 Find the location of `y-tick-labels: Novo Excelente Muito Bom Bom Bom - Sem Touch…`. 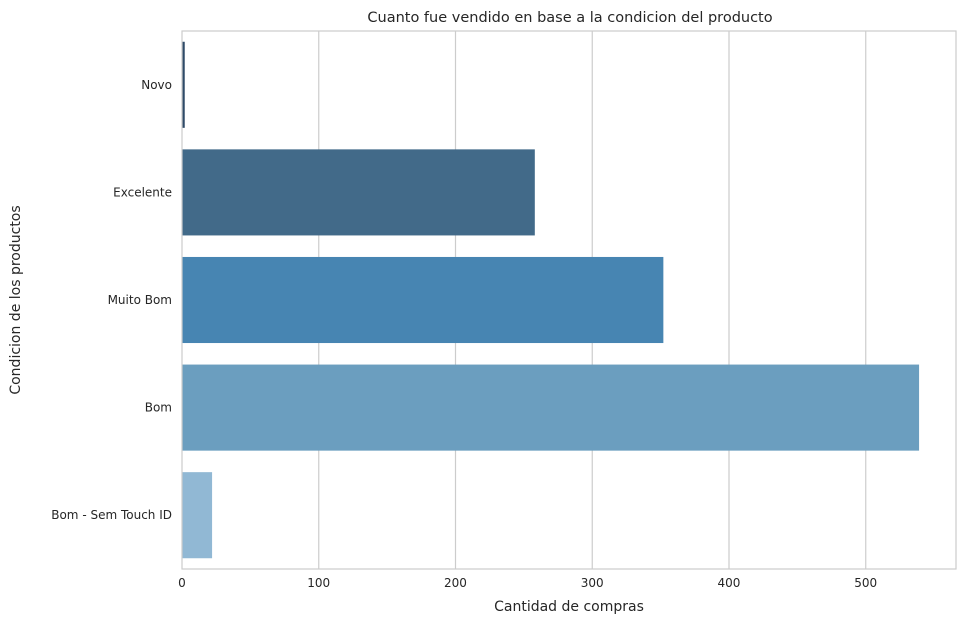

y-tick-labels: Novo Excelente Muito Bom Bom Bom - Sem Touch… is located at coordinates (111, 300).